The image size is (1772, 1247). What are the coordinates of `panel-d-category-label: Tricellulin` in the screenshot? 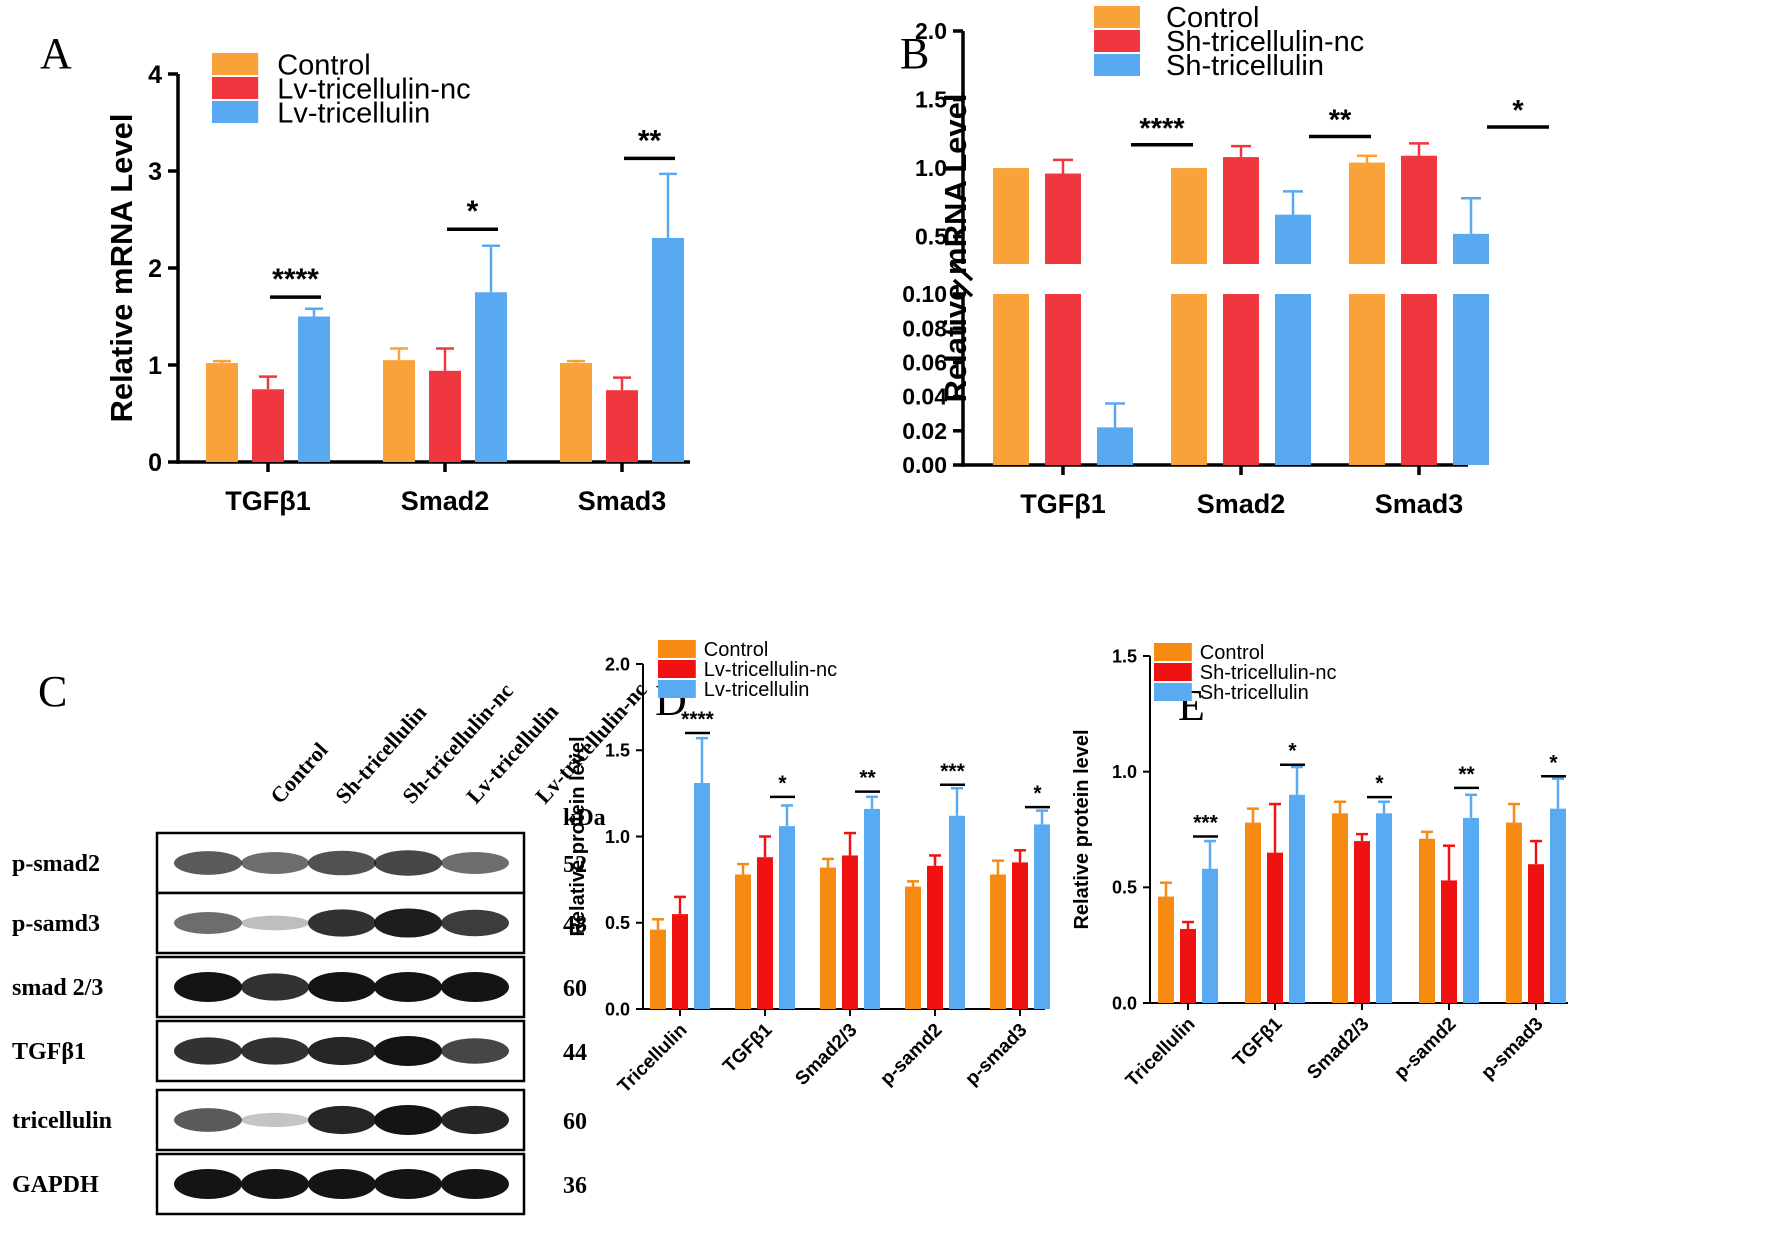 It's located at (653, 1059).